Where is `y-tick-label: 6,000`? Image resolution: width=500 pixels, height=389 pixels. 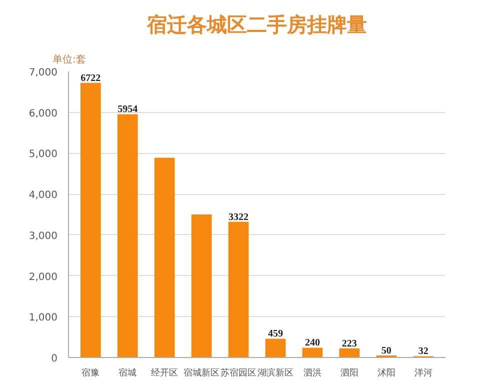
y-tick-label: 6,000 is located at coordinates (43, 114).